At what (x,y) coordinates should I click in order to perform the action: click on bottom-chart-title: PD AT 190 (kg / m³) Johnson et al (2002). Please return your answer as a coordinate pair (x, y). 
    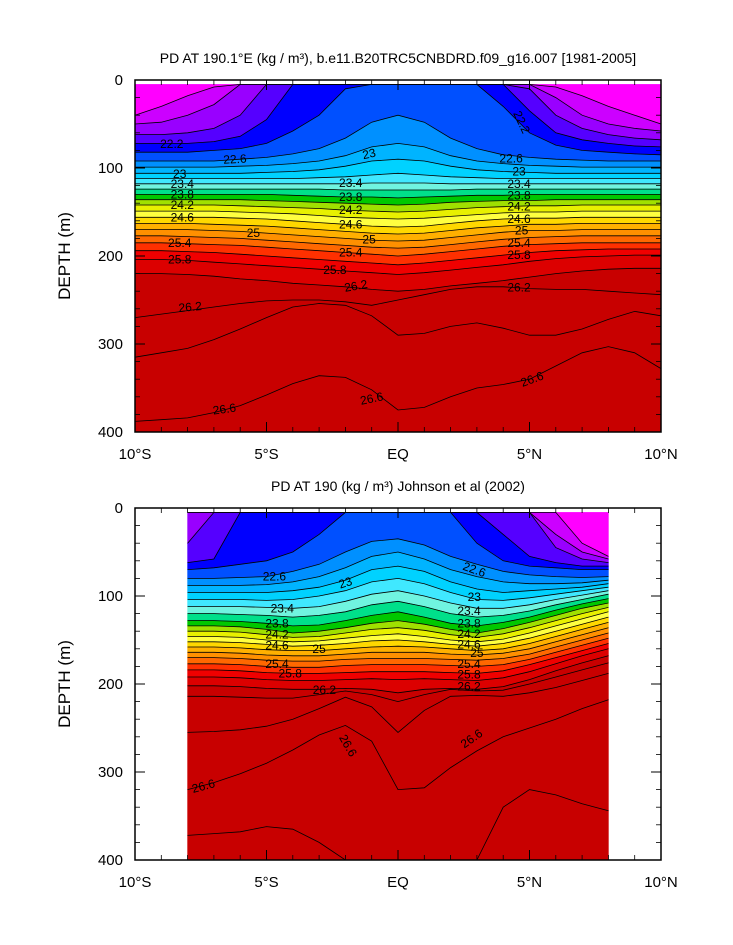
    Looking at the image, I should click on (398, 486).